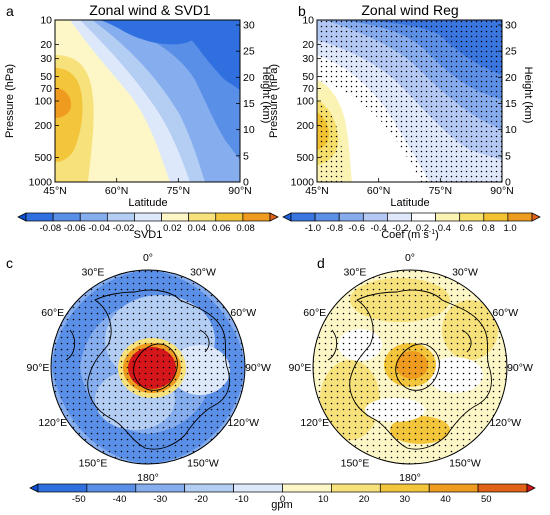 The width and height of the screenshot is (550, 515). I want to click on colorbar-b: -1.0 -0.8 -0.6 -0.4 -0.2 0.2 0.4 0.6 0.8 1.0, so click(411, 223).